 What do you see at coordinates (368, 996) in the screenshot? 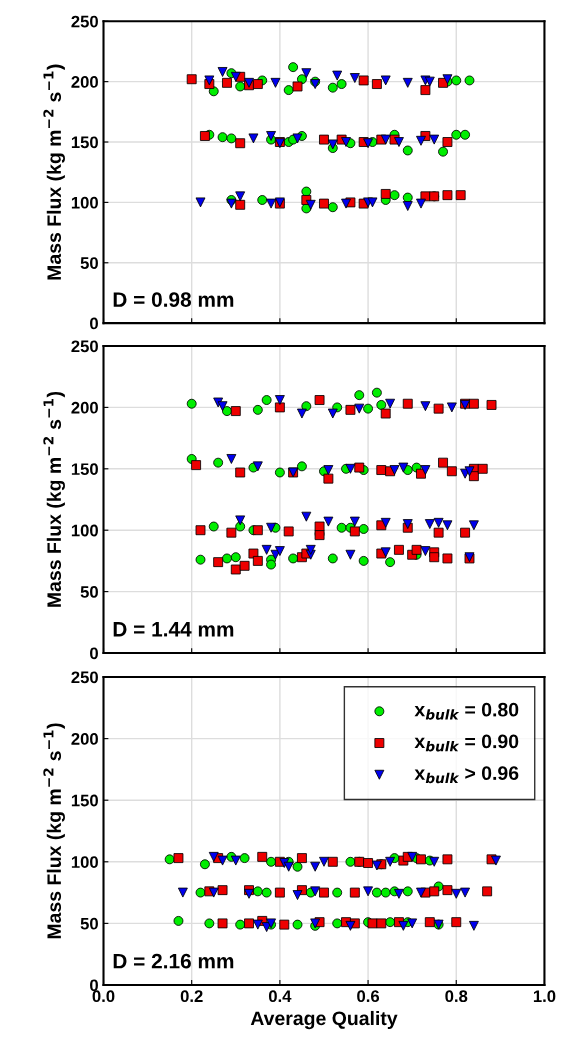
I see `x-tick-label: 0.6` at bounding box center [368, 996].